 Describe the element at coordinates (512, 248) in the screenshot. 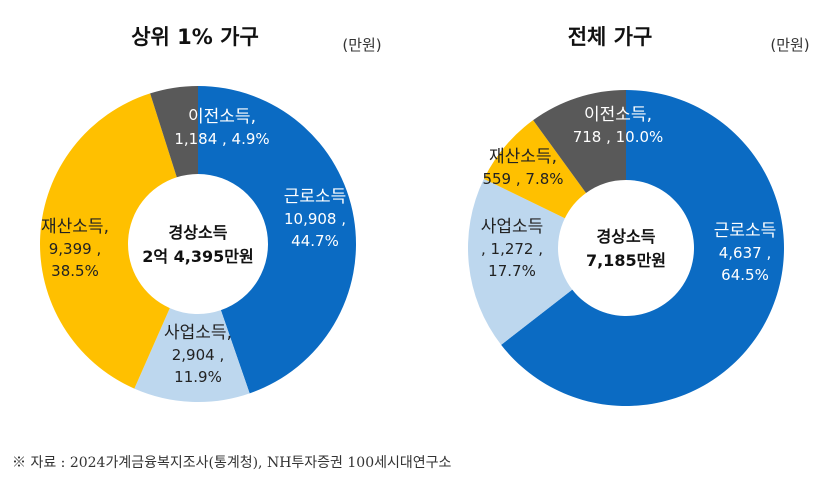

I see `data-label: 사업소득, 1,272 , 17.7%` at that location.